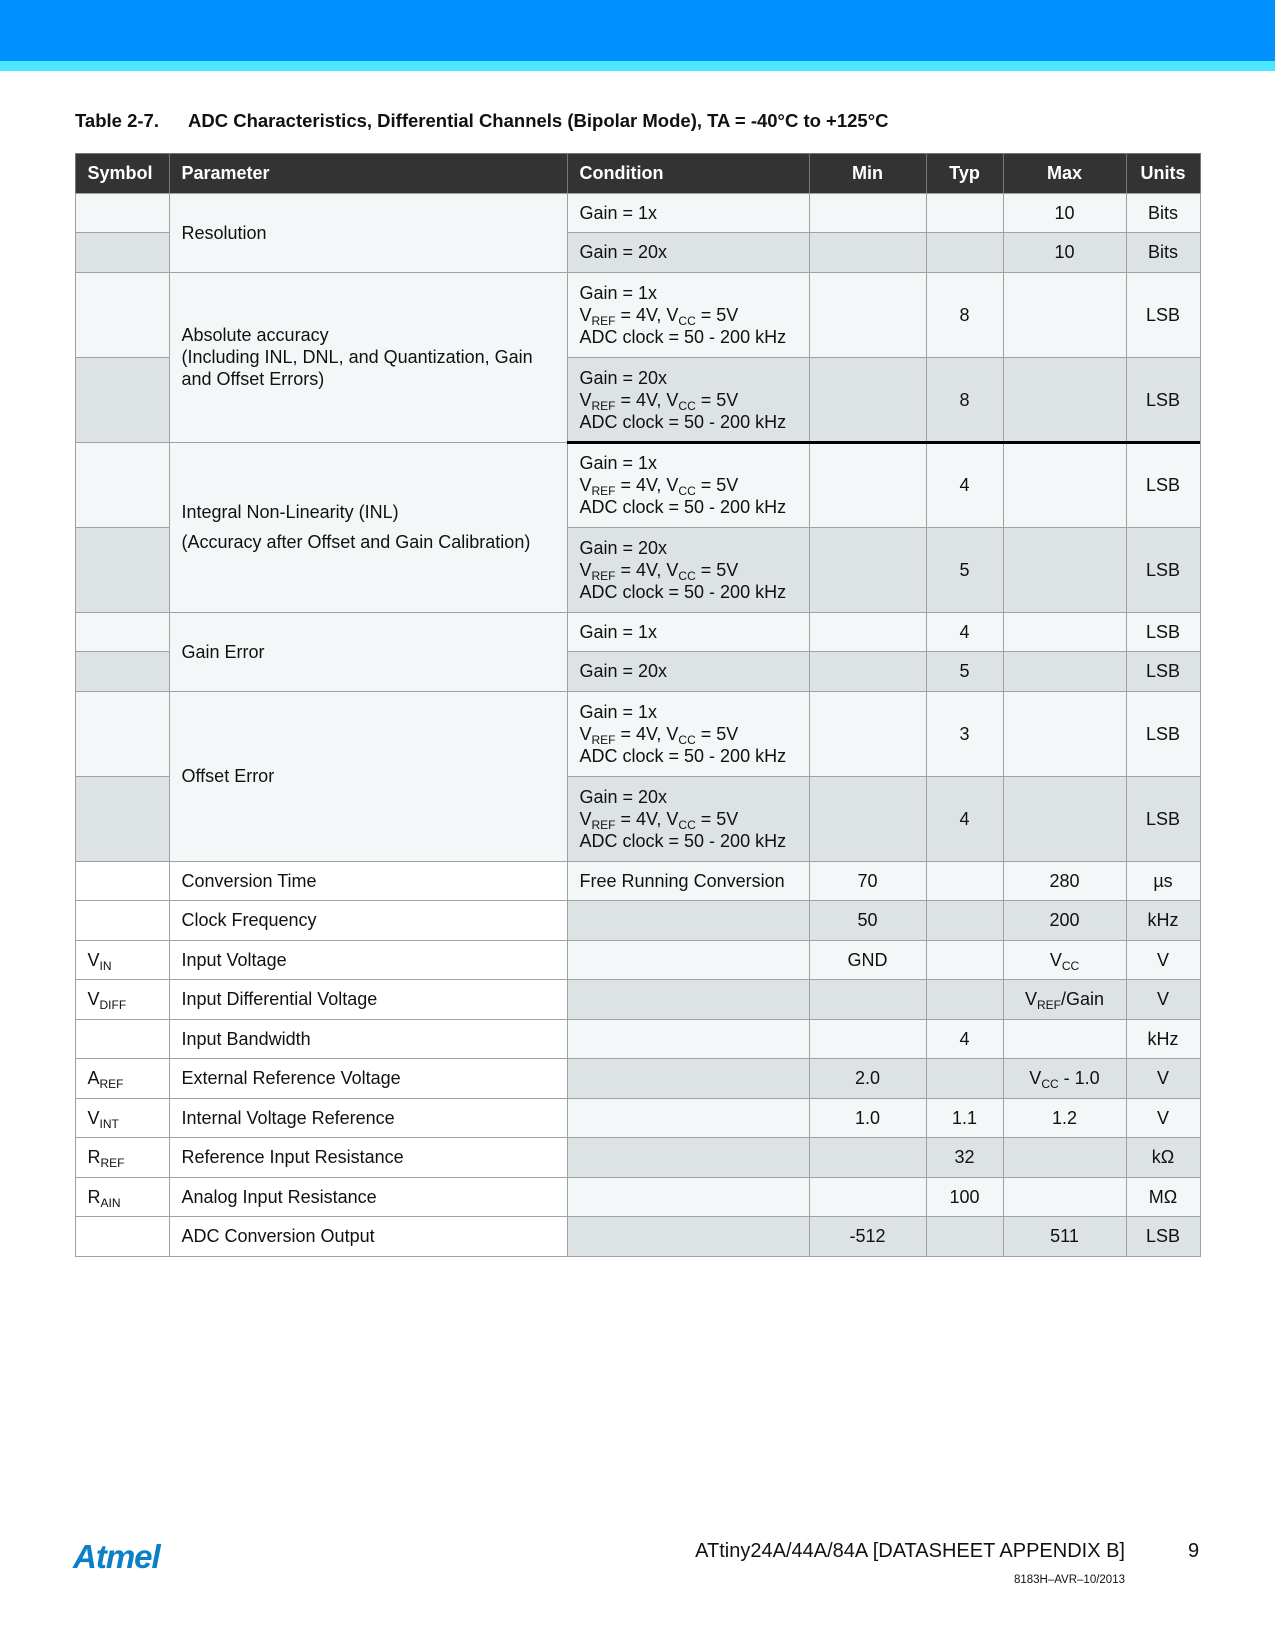 The height and width of the screenshot is (1650, 1275). I want to click on symbol-text: RAIN, so click(104, 1198).